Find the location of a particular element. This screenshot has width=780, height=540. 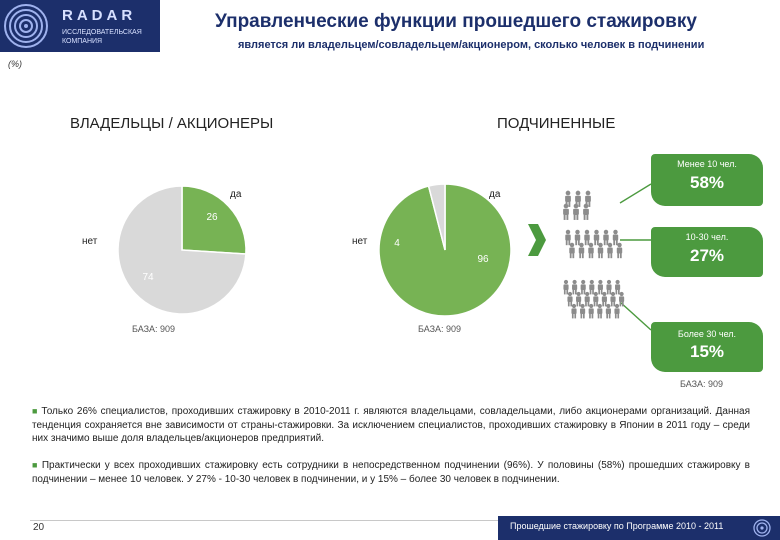

callout-label: Менее 10 чел. is located at coordinates (707, 164).